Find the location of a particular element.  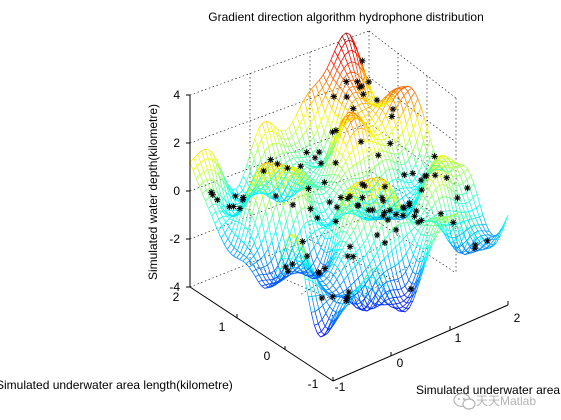

x-tick-label: 1 is located at coordinates (458, 338).